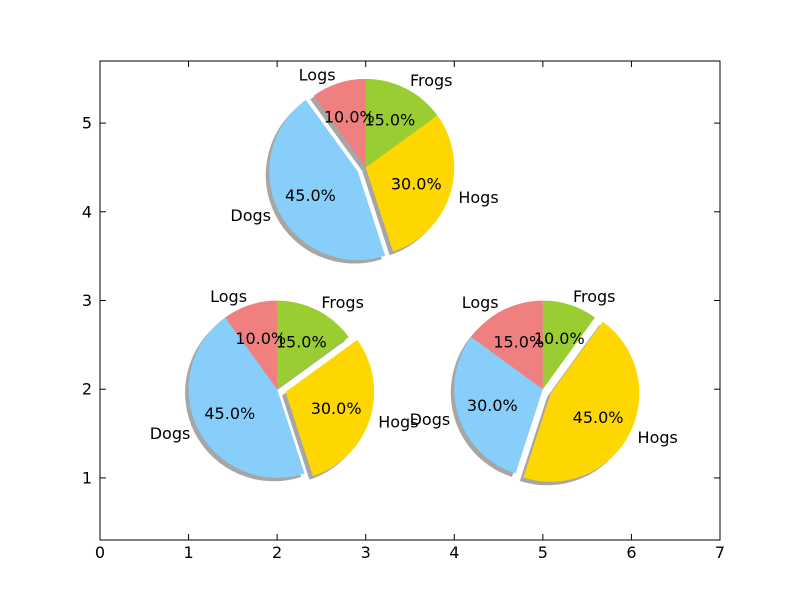 The width and height of the screenshot is (800, 600). I want to click on x-tick-label: 1, so click(188, 552).